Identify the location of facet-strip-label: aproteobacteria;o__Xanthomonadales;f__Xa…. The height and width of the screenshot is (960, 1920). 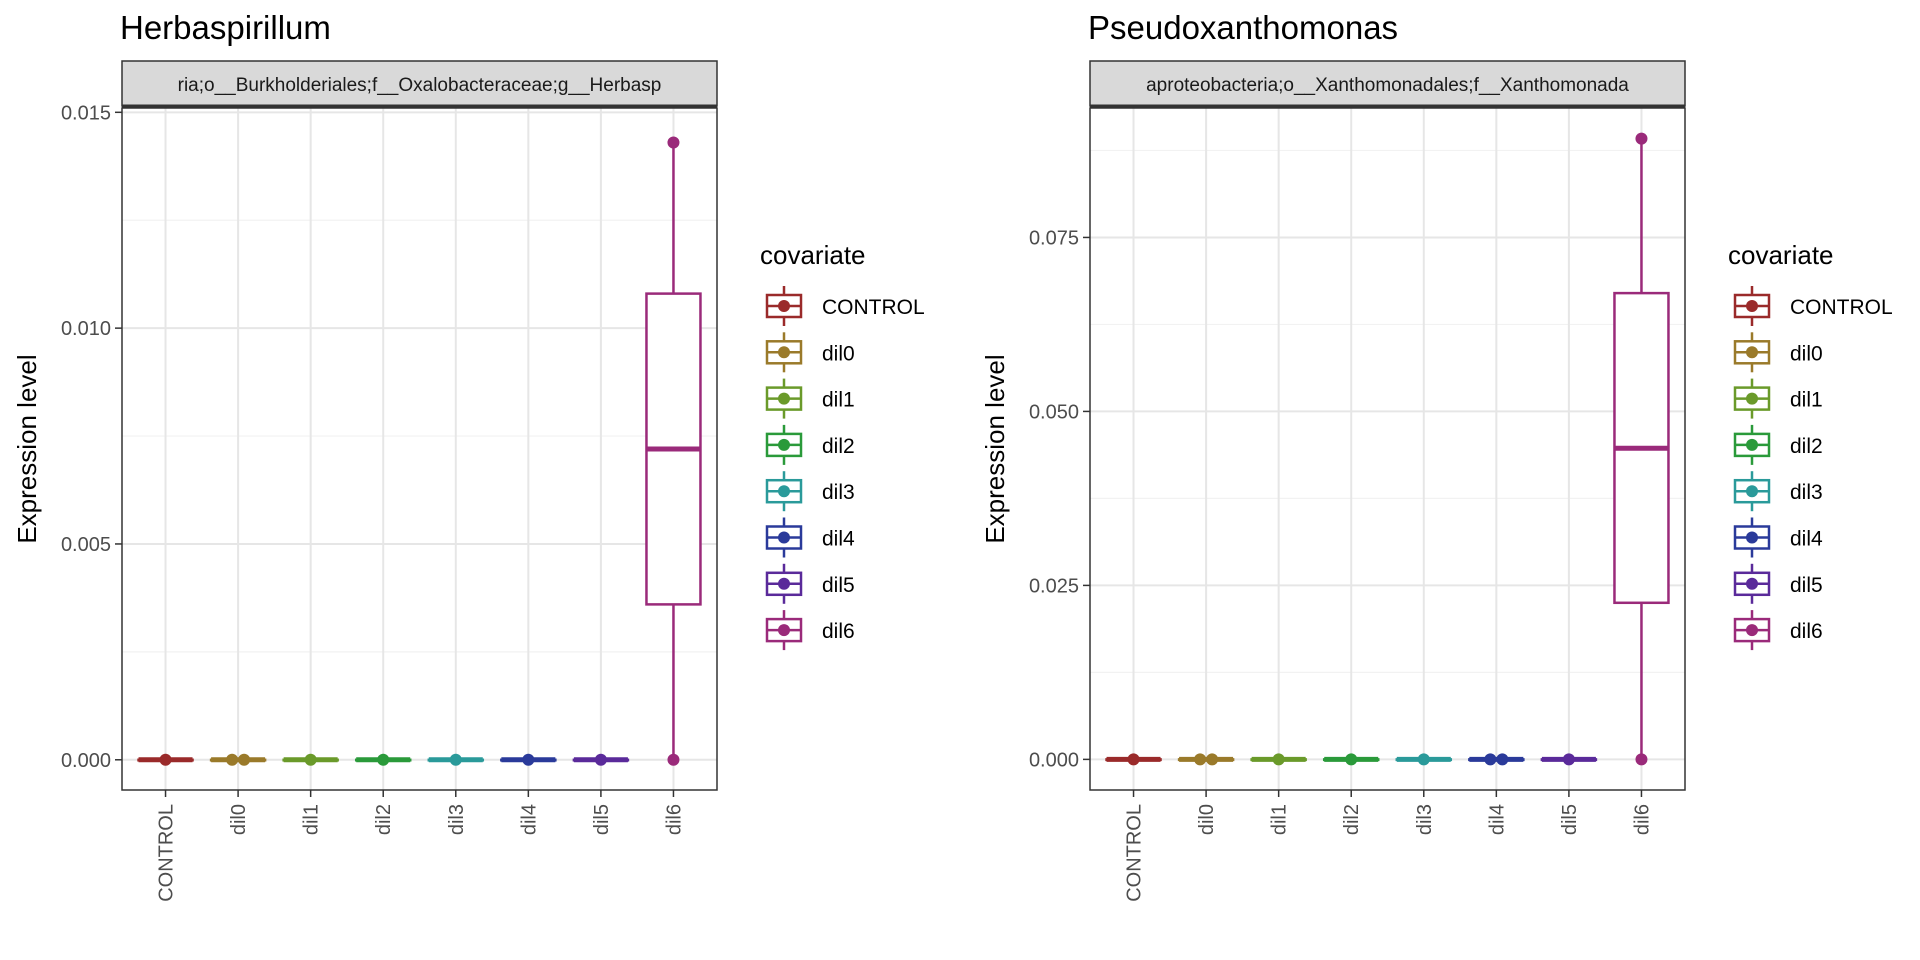
(1387, 85).